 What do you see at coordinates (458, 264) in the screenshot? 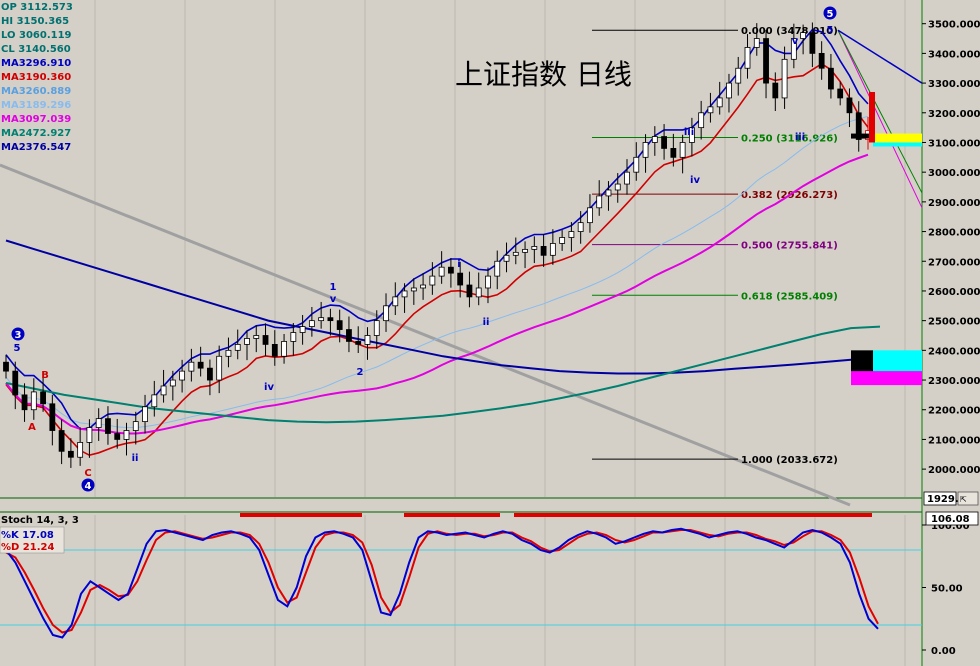
I see `wave-label: i` at bounding box center [458, 264].